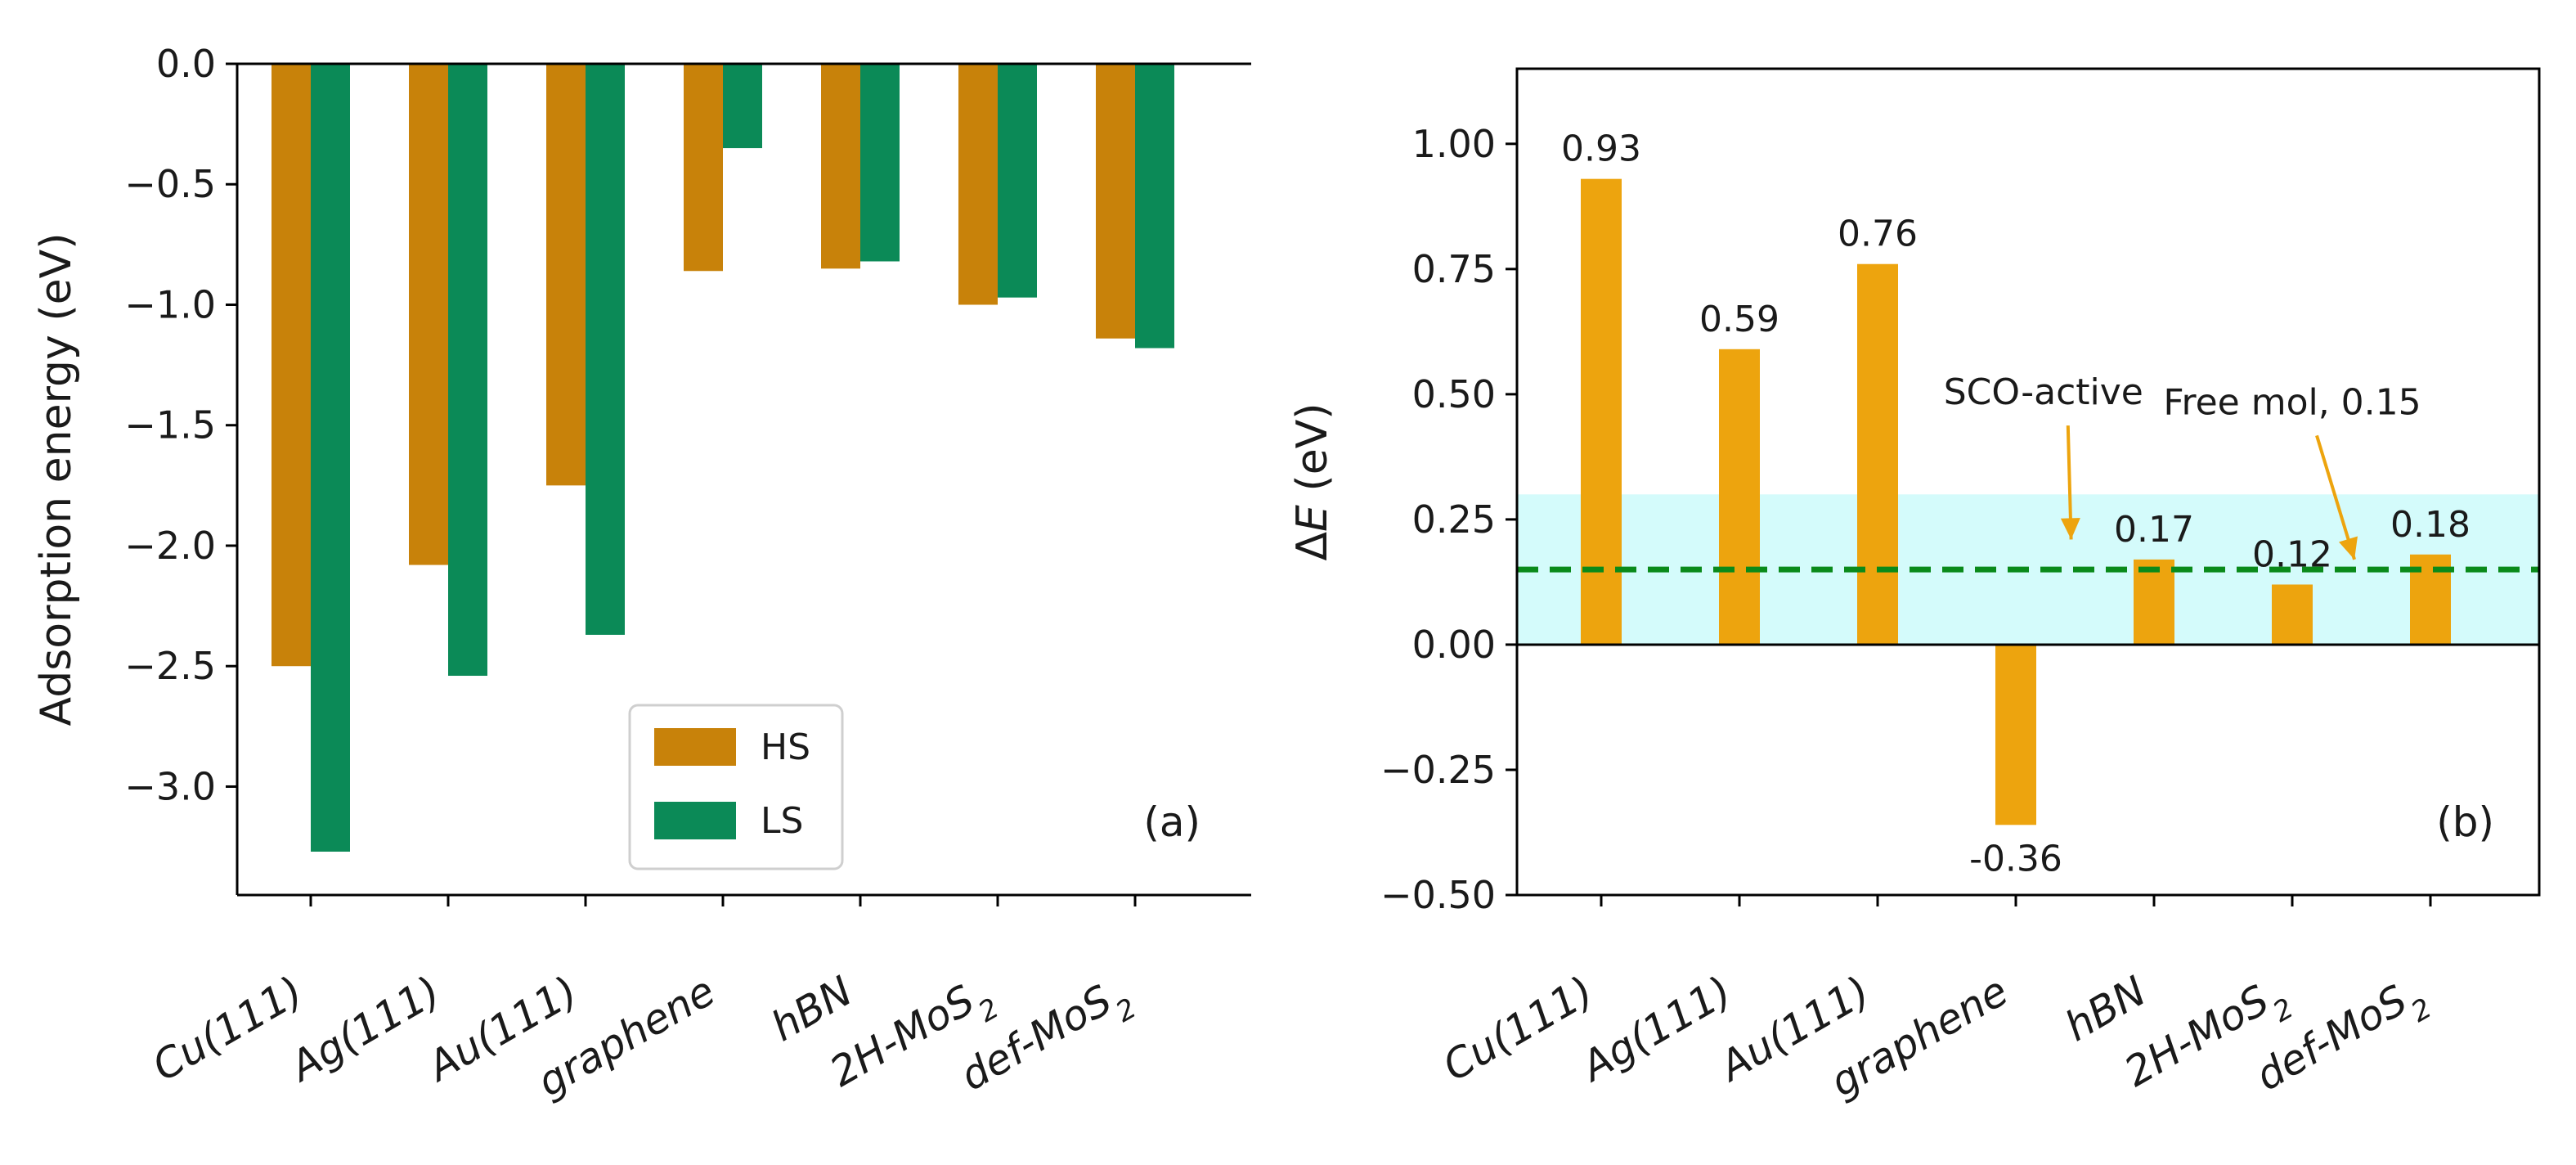  What do you see at coordinates (2430, 525) in the screenshot?
I see `data-label: 0.18` at bounding box center [2430, 525].